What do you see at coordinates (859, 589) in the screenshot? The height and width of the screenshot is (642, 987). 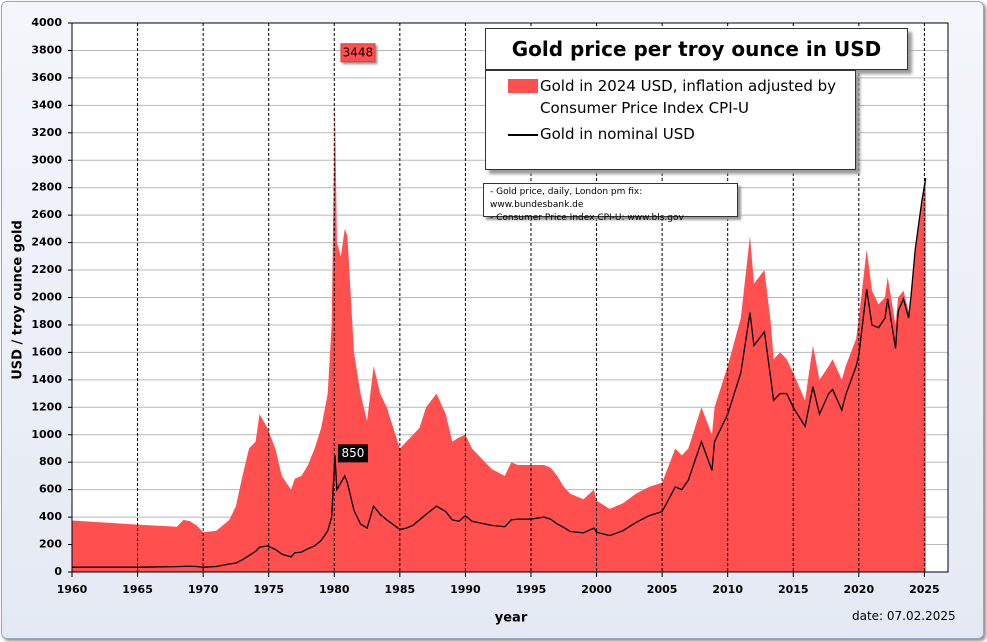 I see `x-tick-label: 2020` at bounding box center [859, 589].